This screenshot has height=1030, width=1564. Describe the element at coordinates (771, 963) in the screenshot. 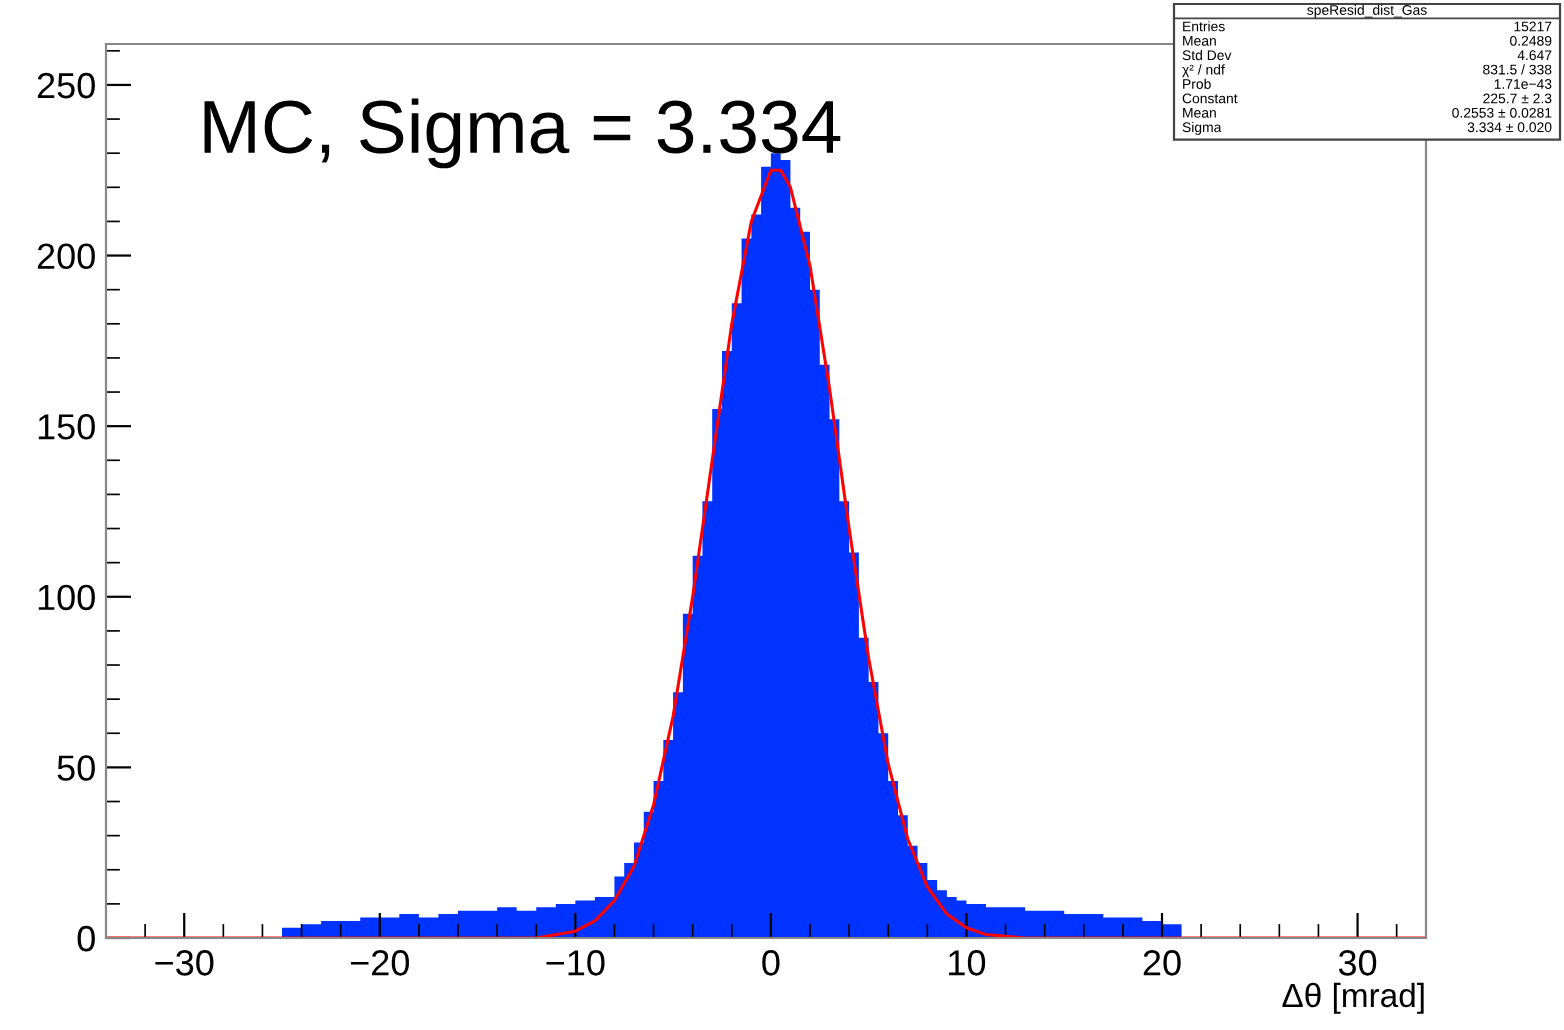

I see `x-tick-label: 0` at that location.